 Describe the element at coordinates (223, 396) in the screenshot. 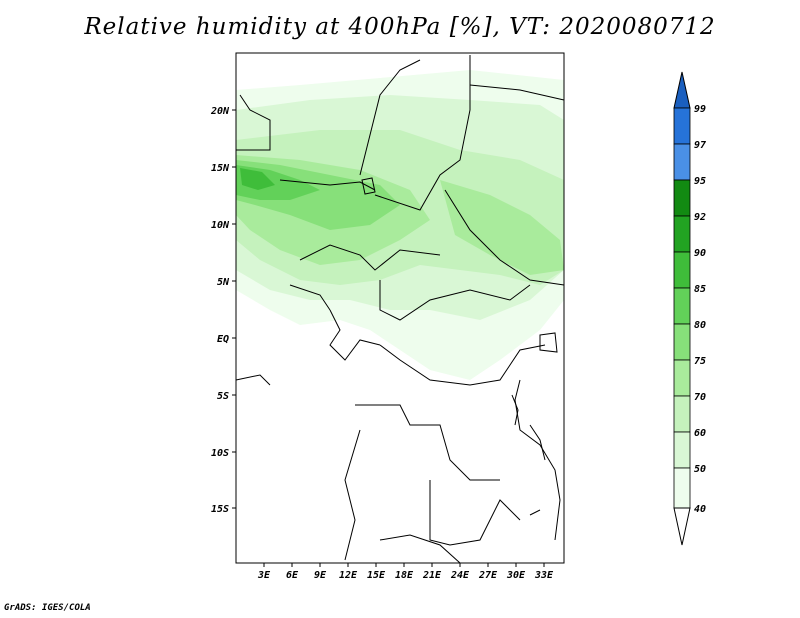

I see `lat-label: 5S` at that location.